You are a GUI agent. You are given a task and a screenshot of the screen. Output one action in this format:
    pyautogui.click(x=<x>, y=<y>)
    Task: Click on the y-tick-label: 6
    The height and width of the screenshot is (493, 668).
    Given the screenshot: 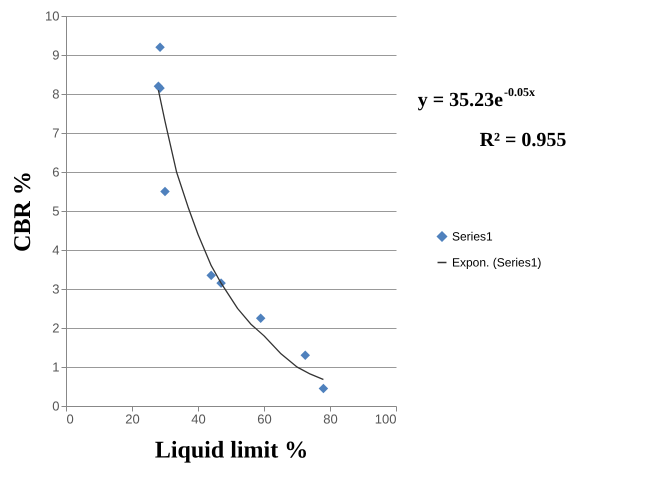 What is the action you would take?
    pyautogui.click(x=56, y=172)
    